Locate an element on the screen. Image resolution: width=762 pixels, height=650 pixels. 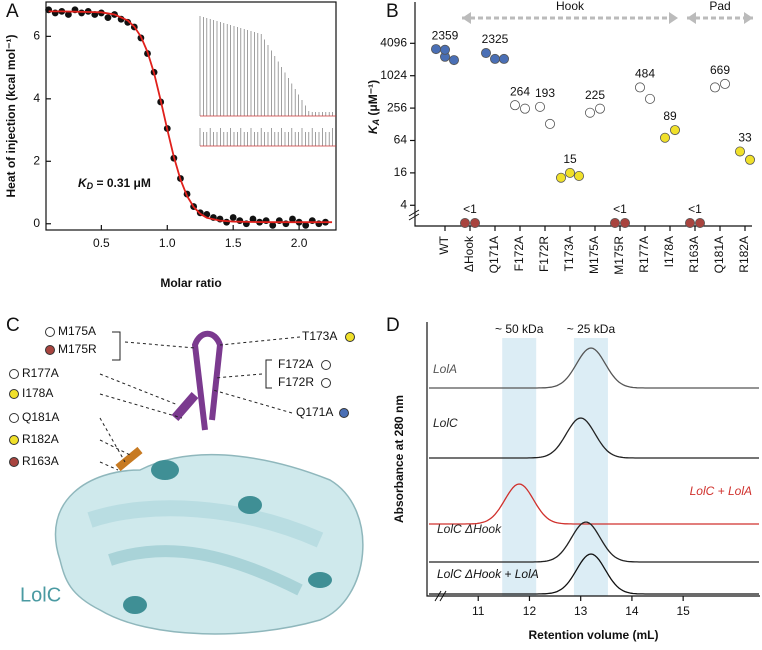
value-label: 2359 is located at coordinates (445, 35).